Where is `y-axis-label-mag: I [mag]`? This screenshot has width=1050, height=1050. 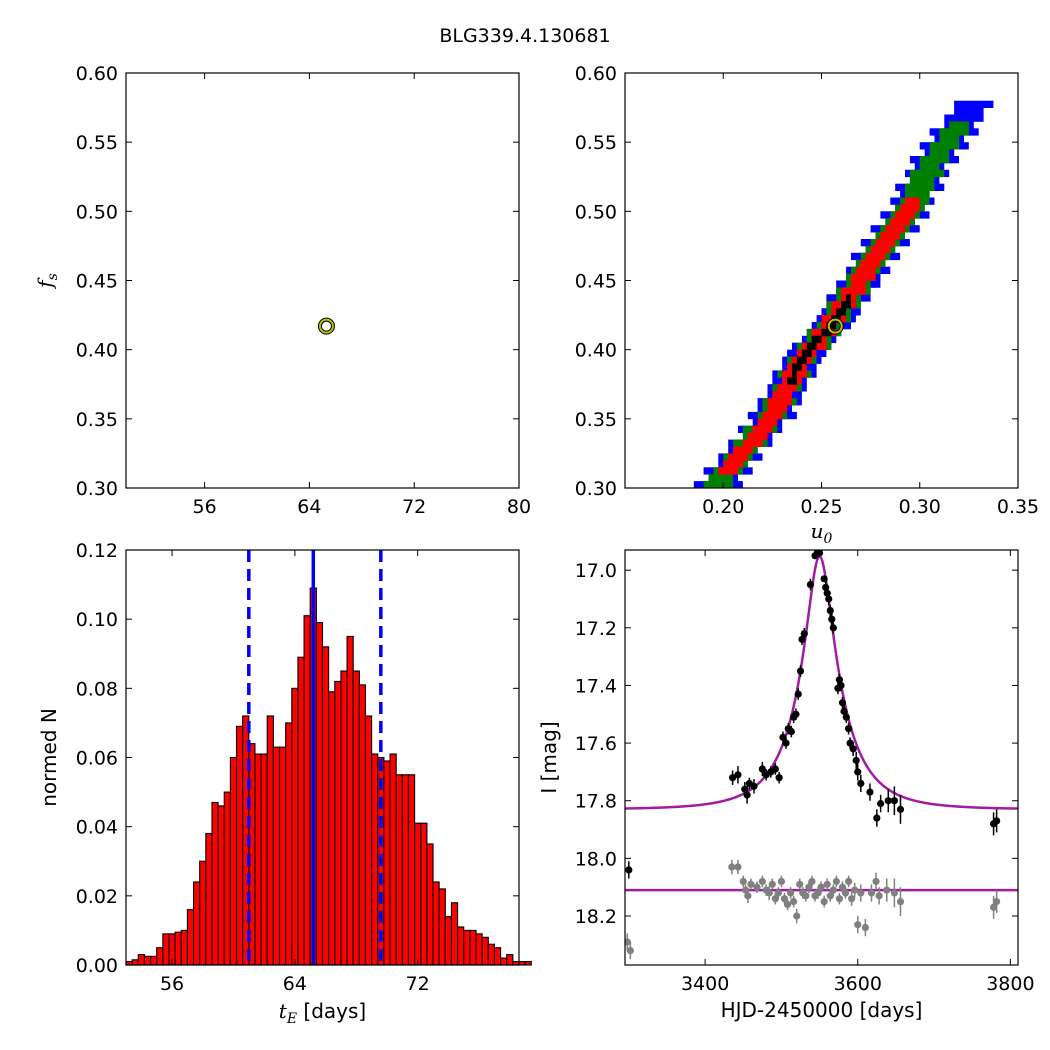 y-axis-label-mag: I [mag] is located at coordinates (549, 757).